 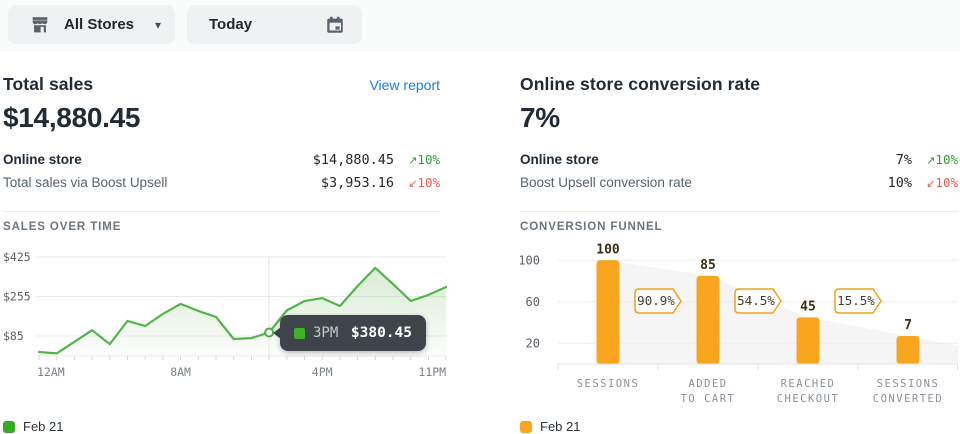 I want to click on row-value: 7%, so click(x=903, y=159).